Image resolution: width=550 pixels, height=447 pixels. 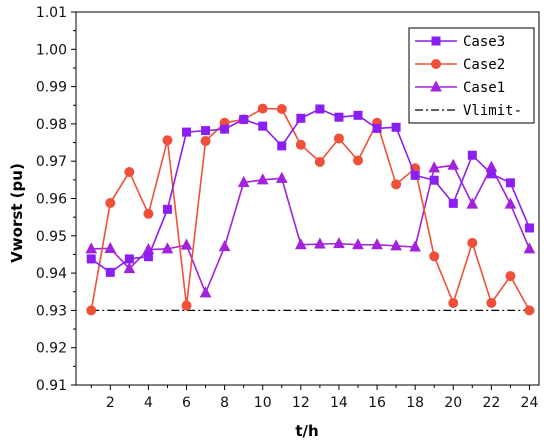 I want to click on x-axis-title: t/h, so click(x=306, y=431).